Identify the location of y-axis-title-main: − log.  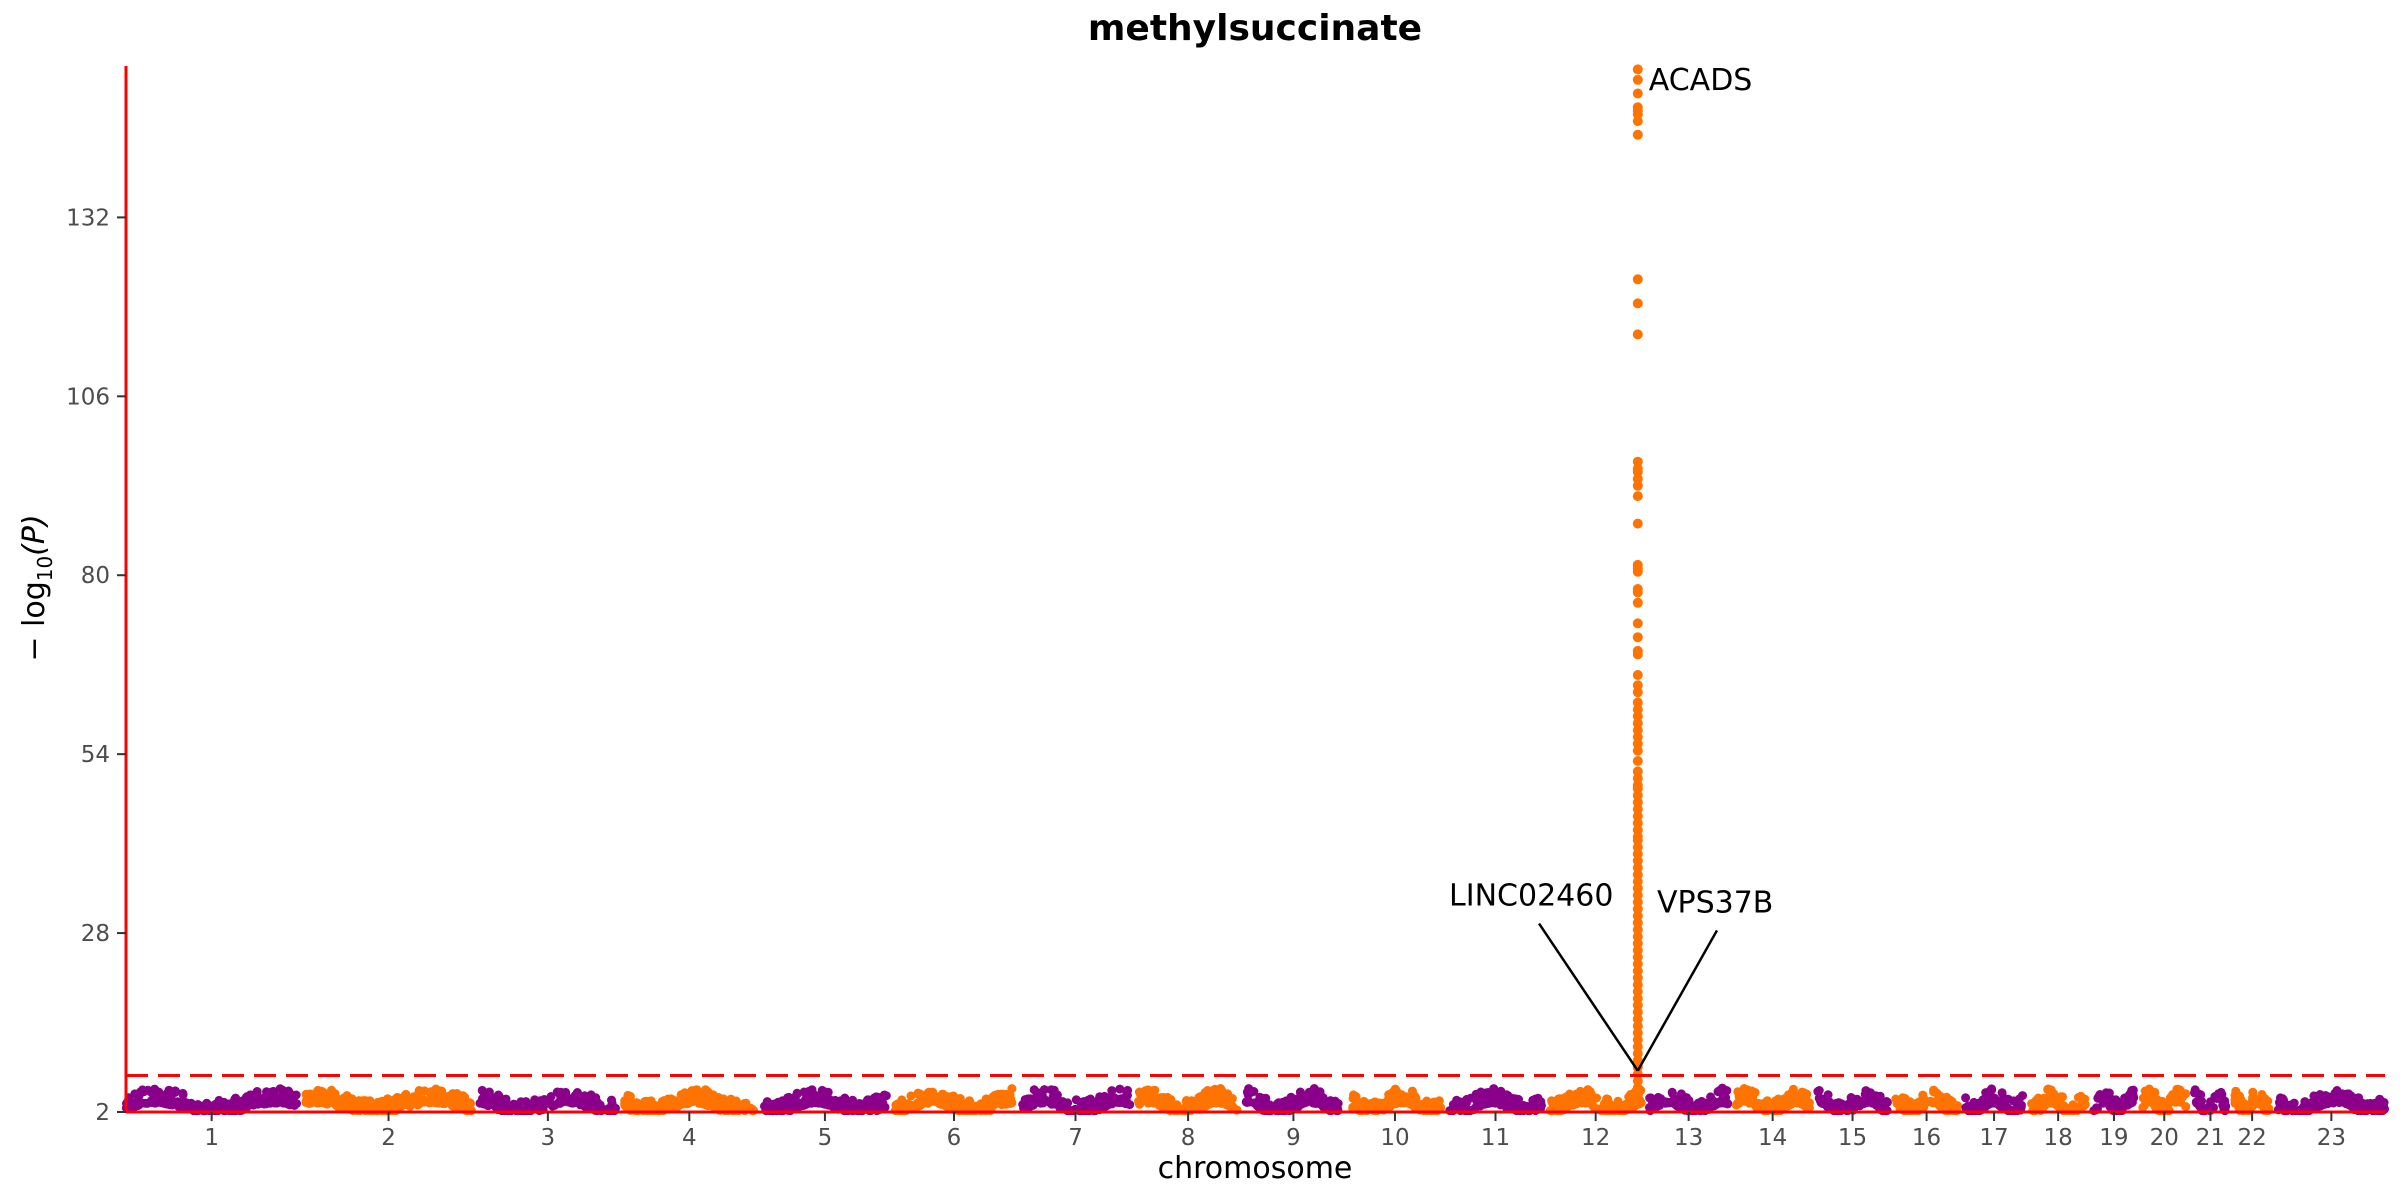
(34, 621).